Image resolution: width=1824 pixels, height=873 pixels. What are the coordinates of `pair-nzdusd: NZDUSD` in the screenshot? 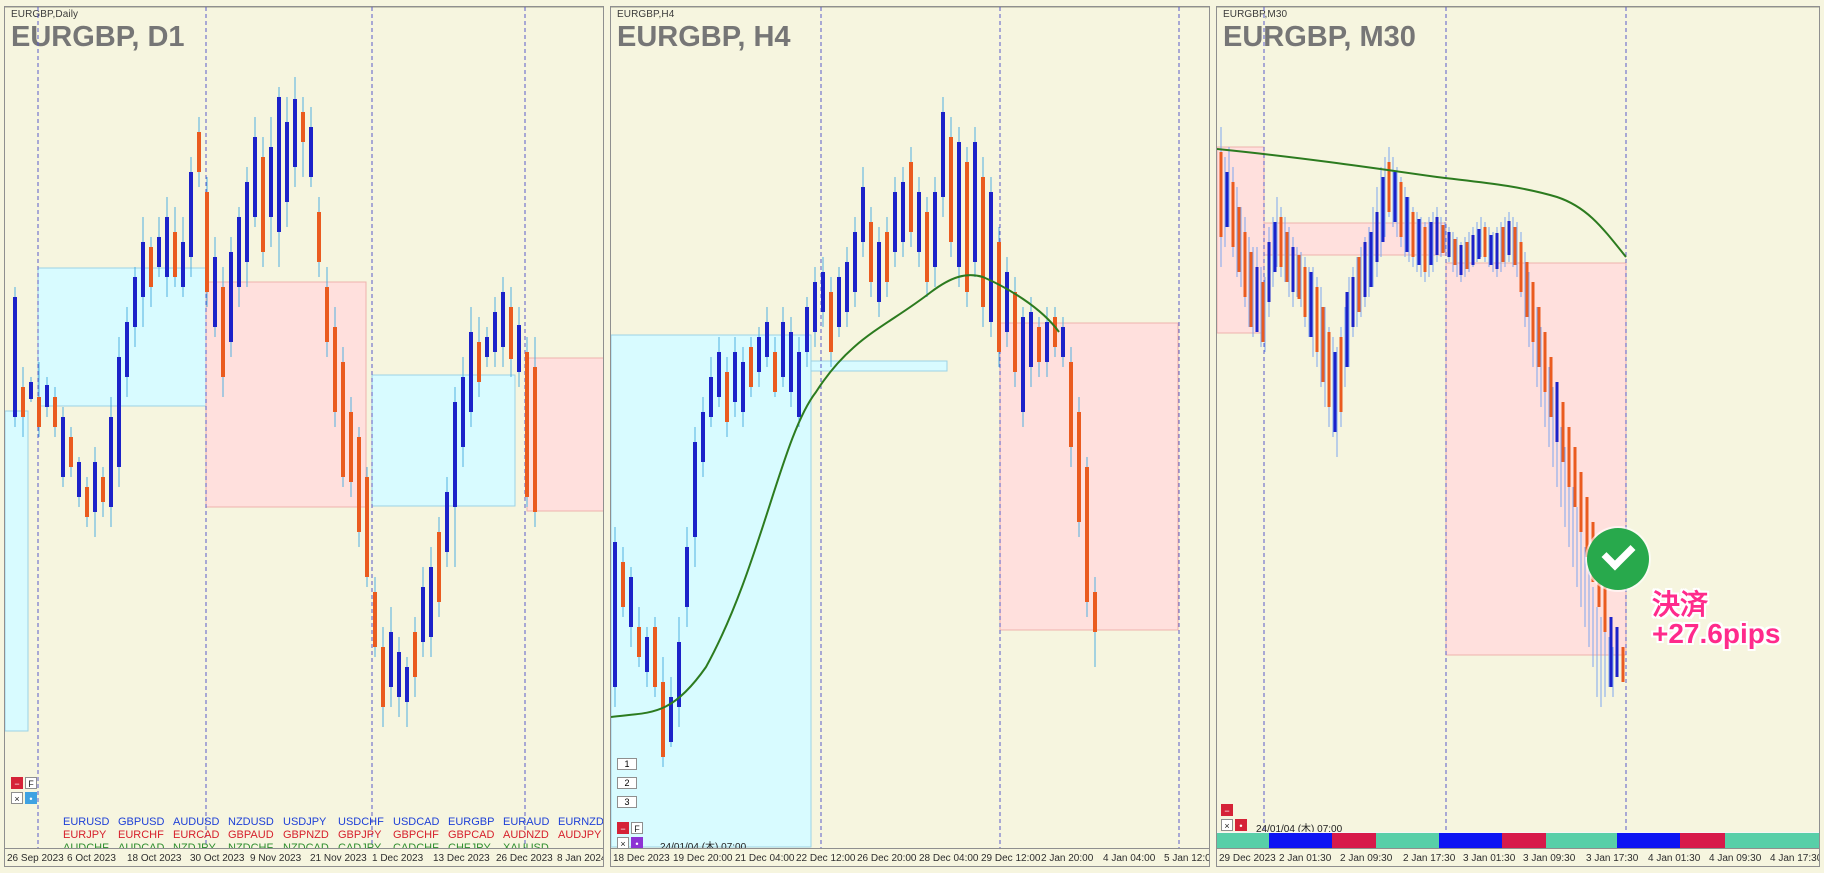 It's located at (251, 822).